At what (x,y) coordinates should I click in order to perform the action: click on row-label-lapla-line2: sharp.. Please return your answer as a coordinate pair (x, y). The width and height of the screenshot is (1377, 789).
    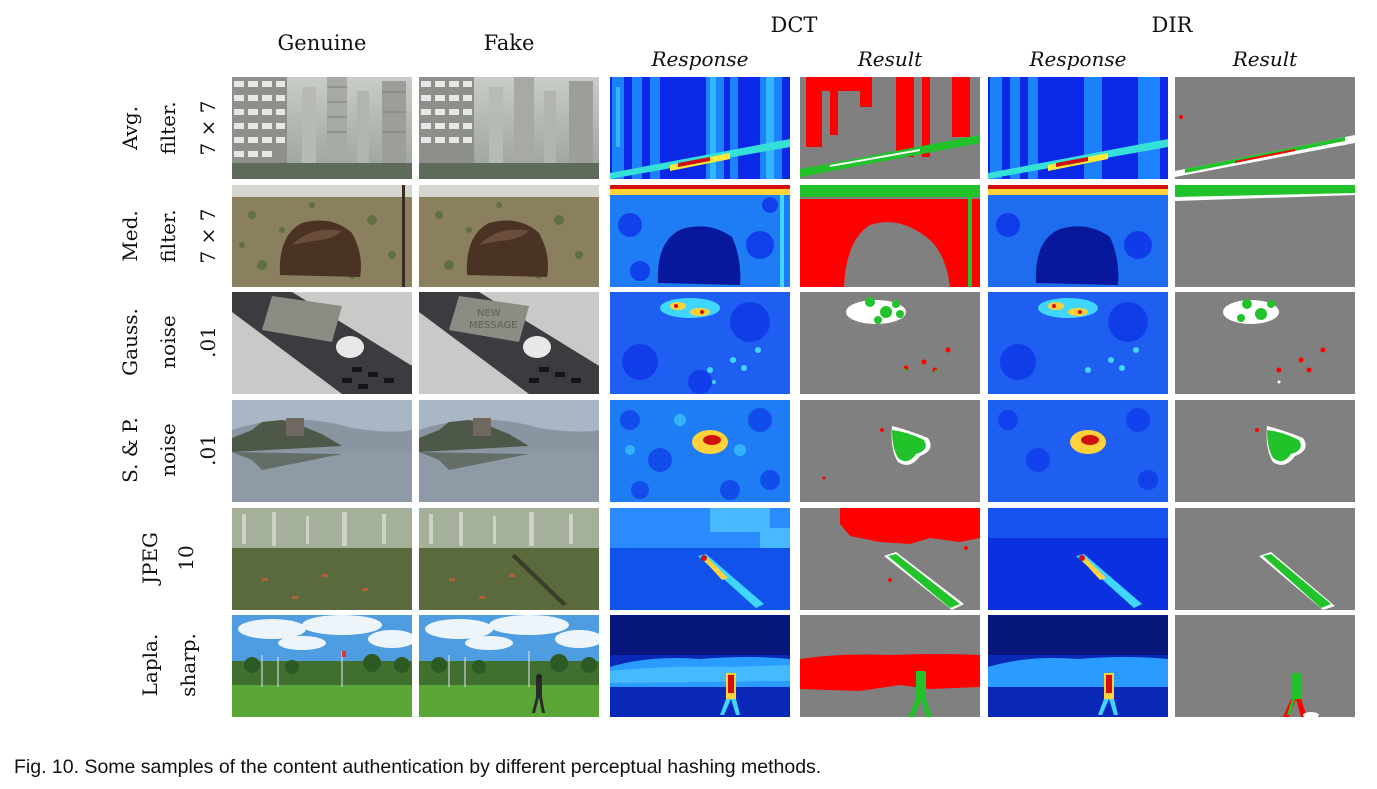
    Looking at the image, I should click on (188, 665).